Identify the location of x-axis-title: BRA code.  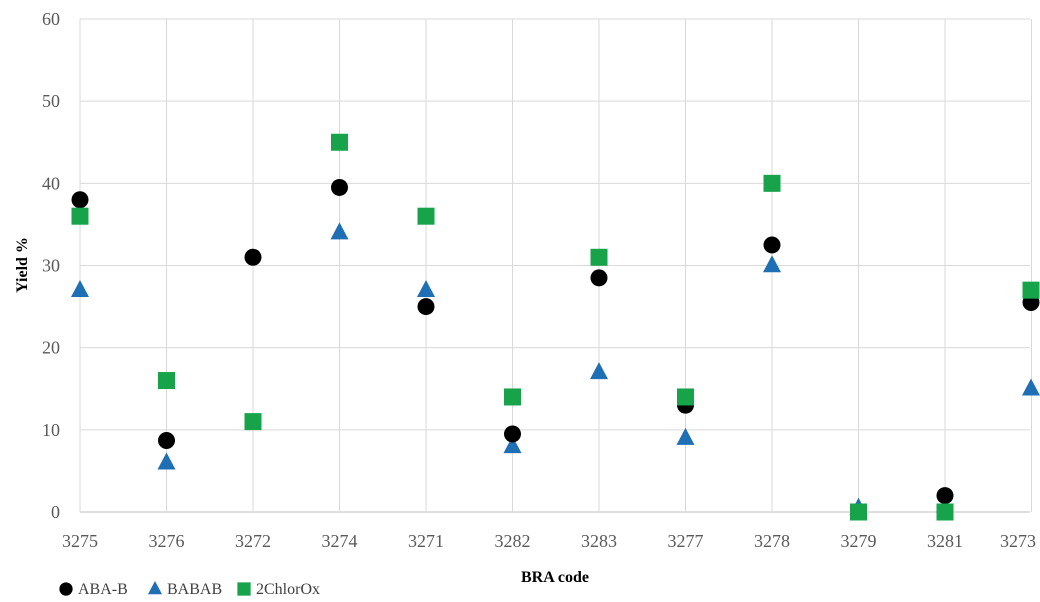
(555, 577).